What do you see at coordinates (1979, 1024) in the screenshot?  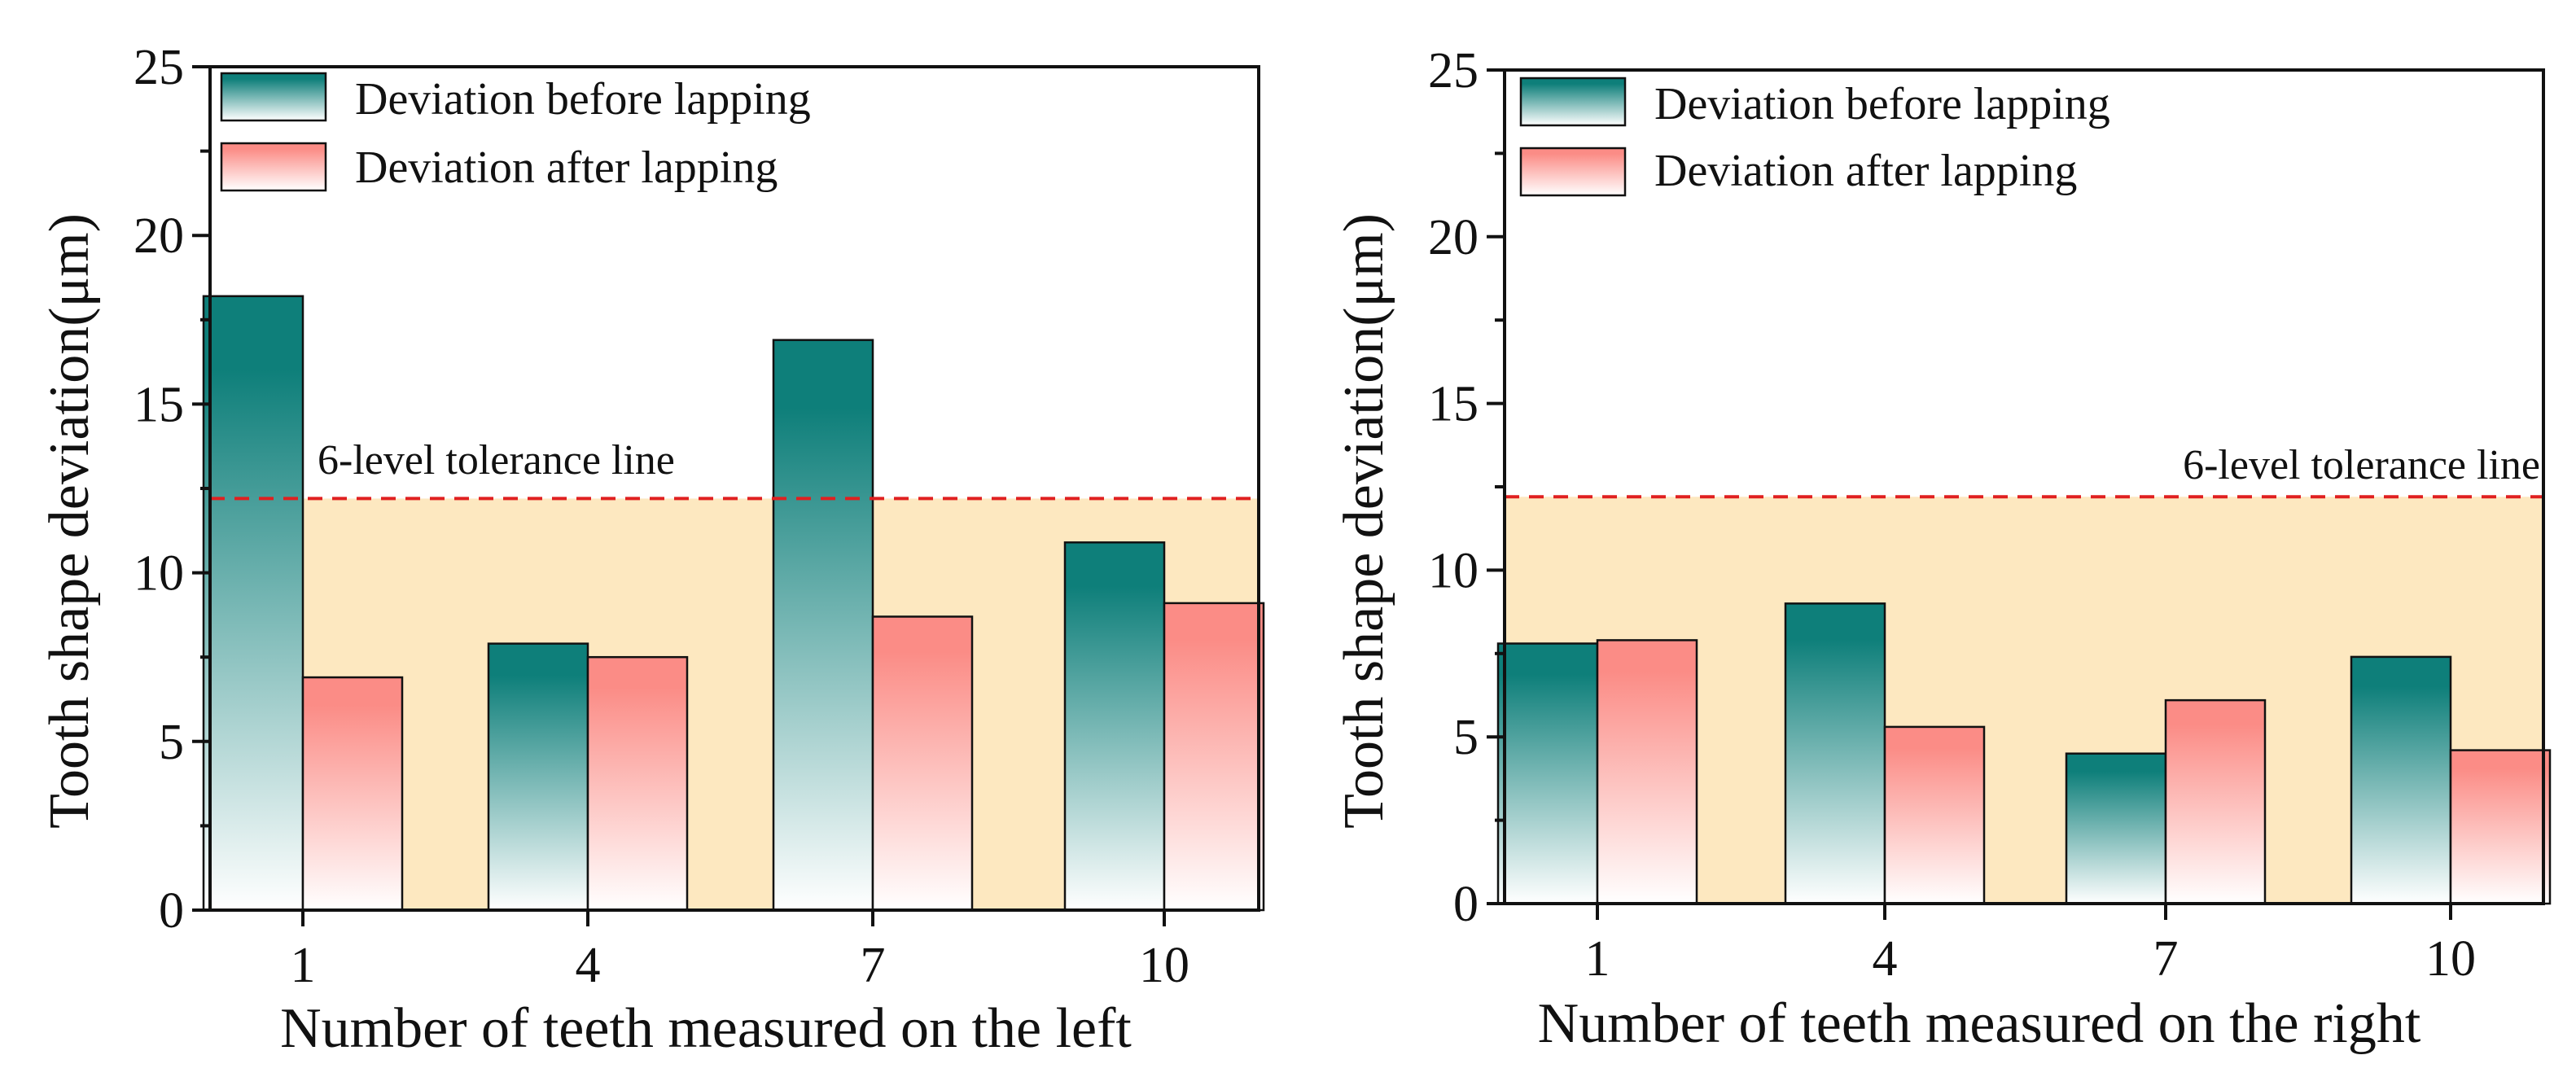 I see `x-axis-title: Number of teeth measured on the right` at bounding box center [1979, 1024].